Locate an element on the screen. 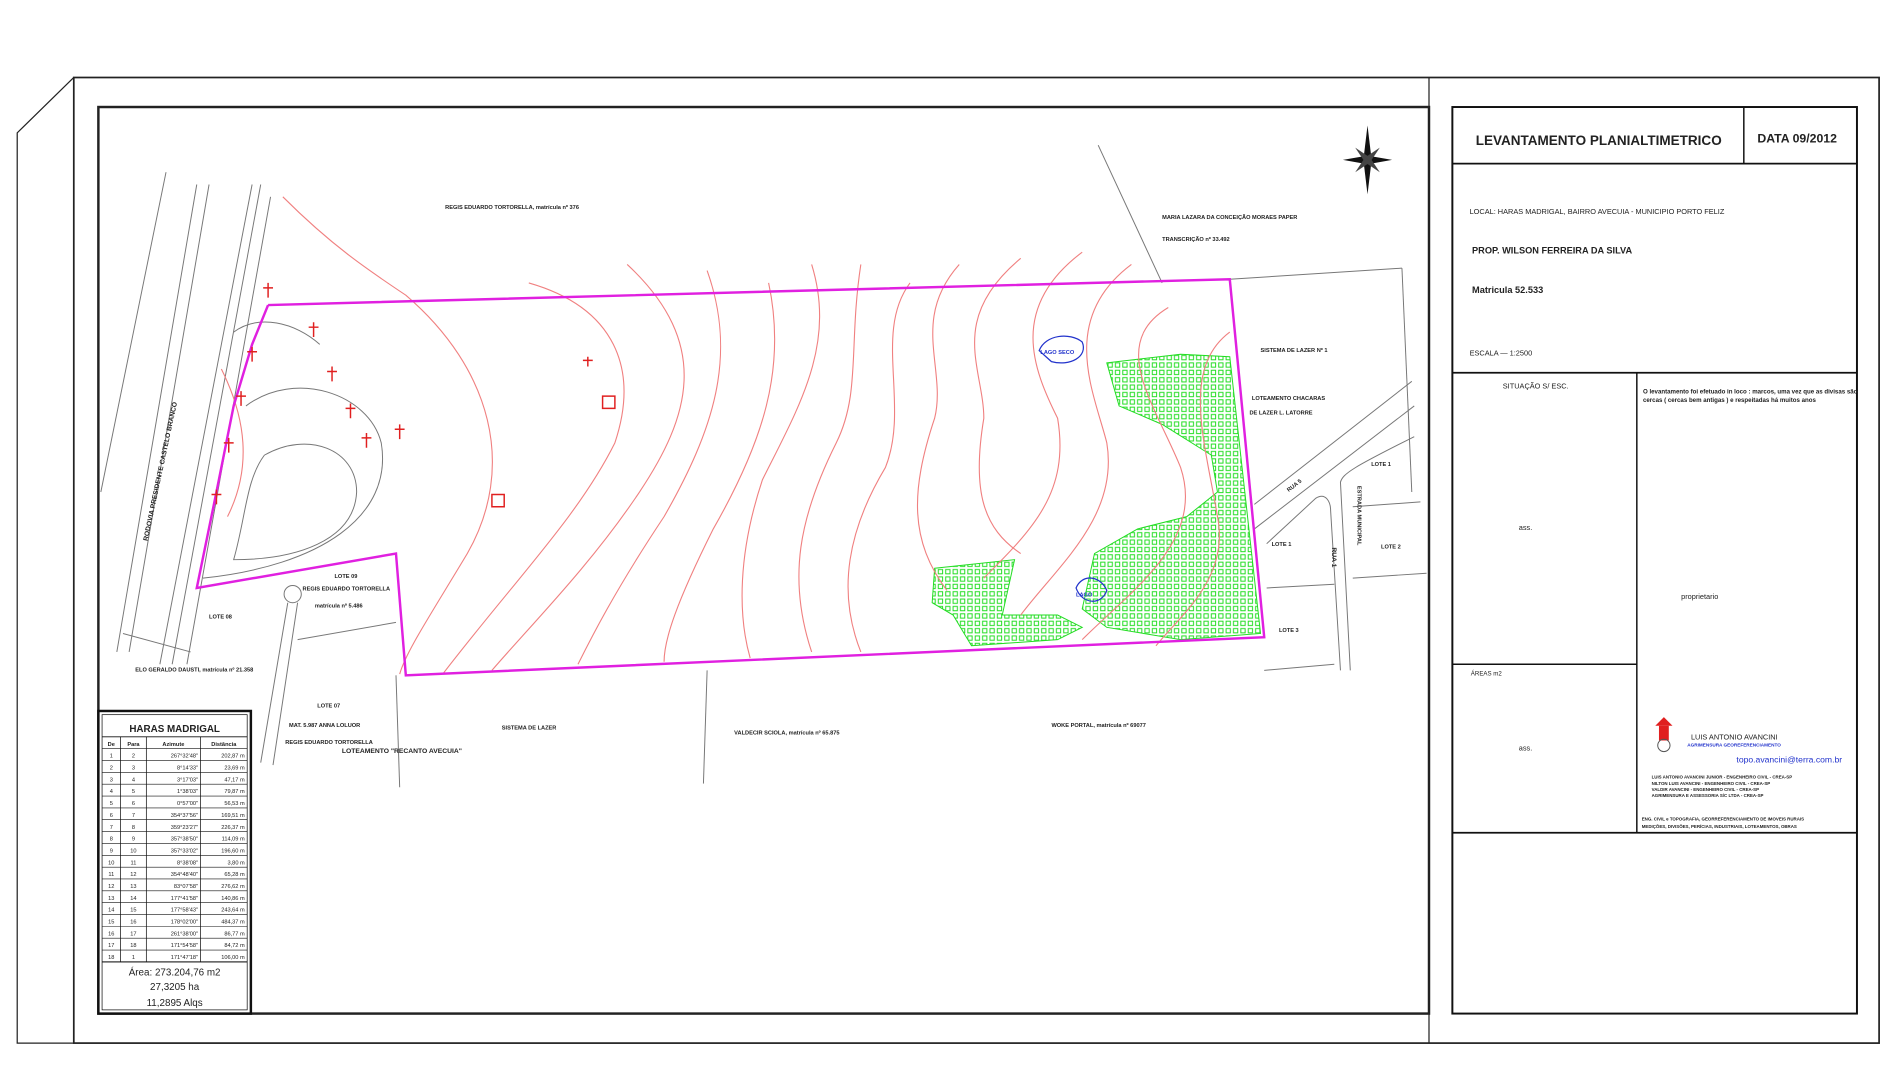 Image resolution: width=1900 pixels, height=1080 pixels. label-lot-1a: LOTE 1 is located at coordinates (1381, 465).